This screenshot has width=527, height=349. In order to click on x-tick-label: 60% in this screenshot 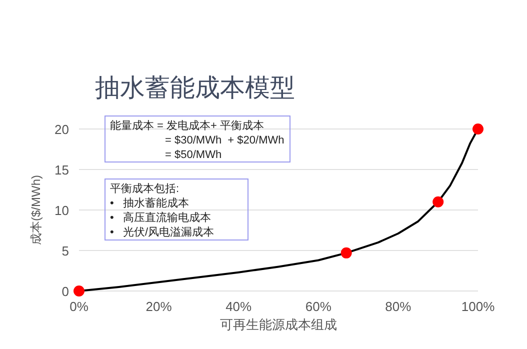, I will do `click(318, 306)`.